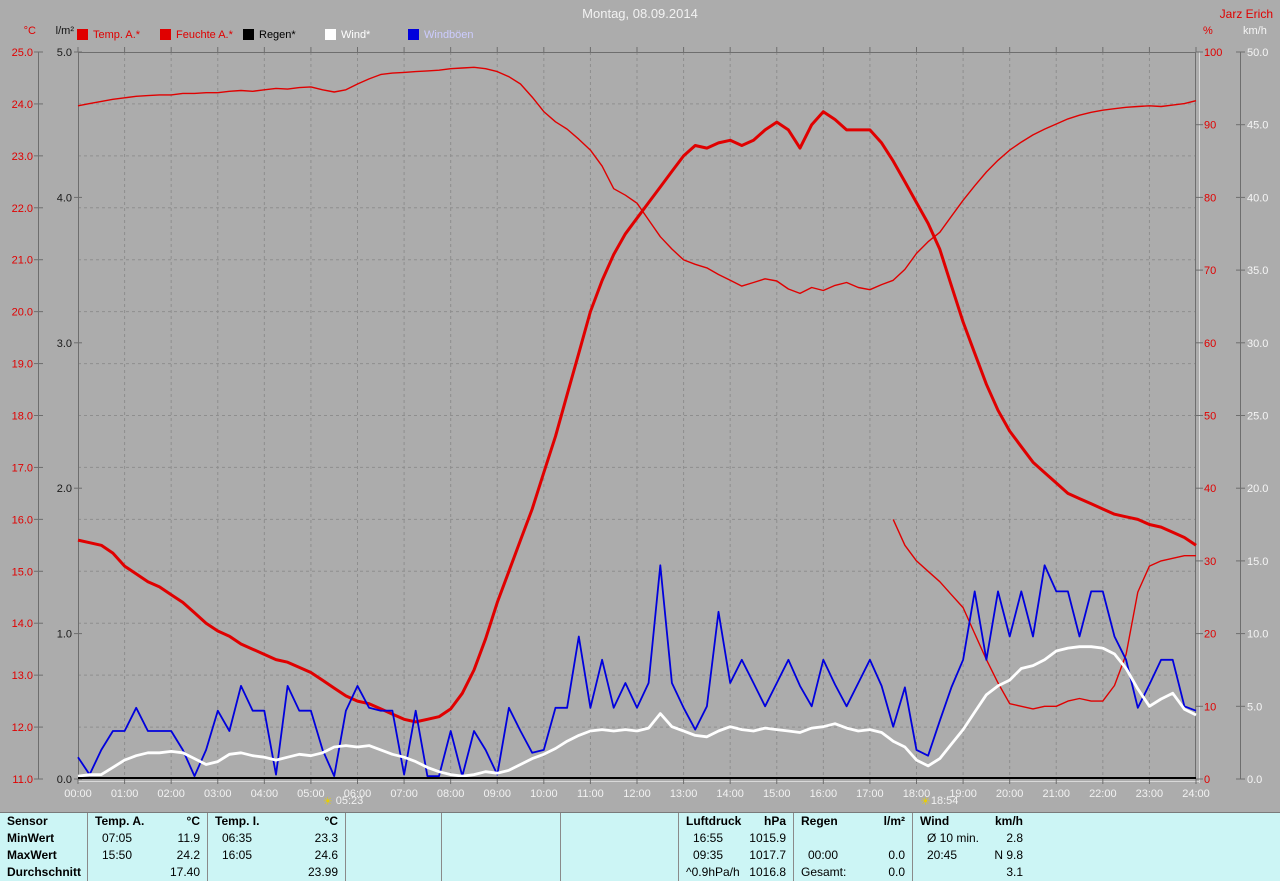  Describe the element at coordinates (32, 855) in the screenshot. I see `table-cell: MaxWert` at that location.